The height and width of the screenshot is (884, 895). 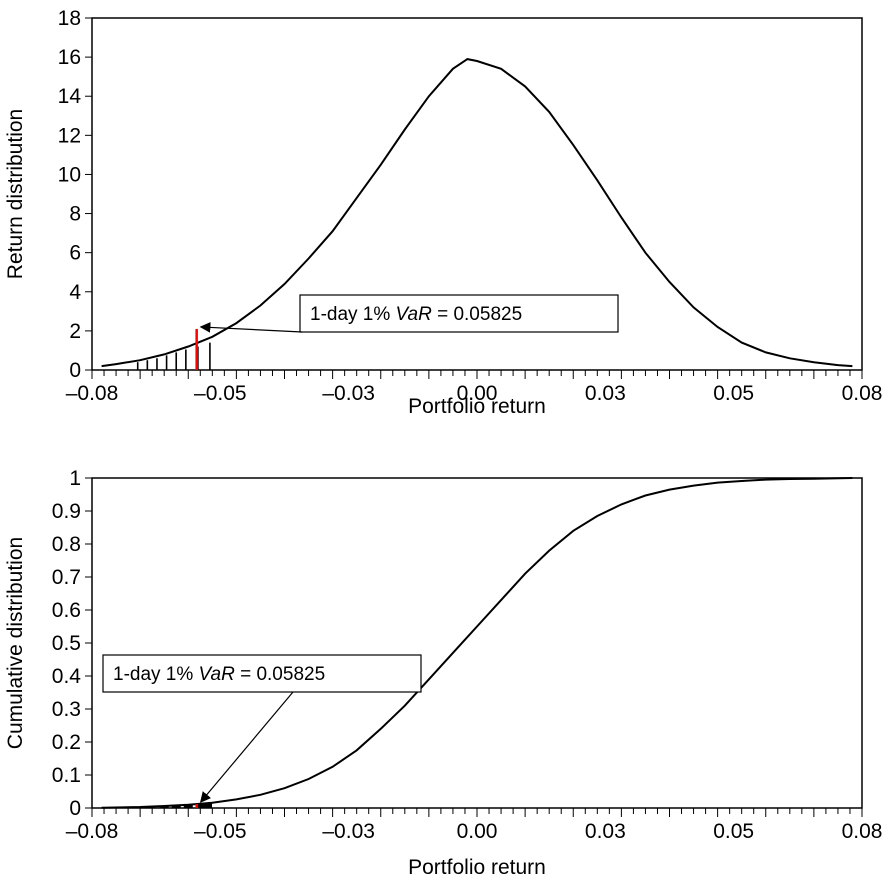 I want to click on y-axis-title: Return distribution, so click(x=15, y=194).